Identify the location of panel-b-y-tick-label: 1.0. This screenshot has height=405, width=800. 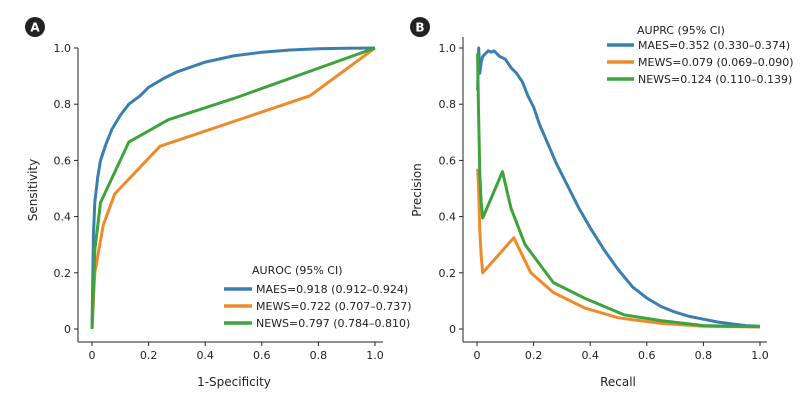
(448, 48).